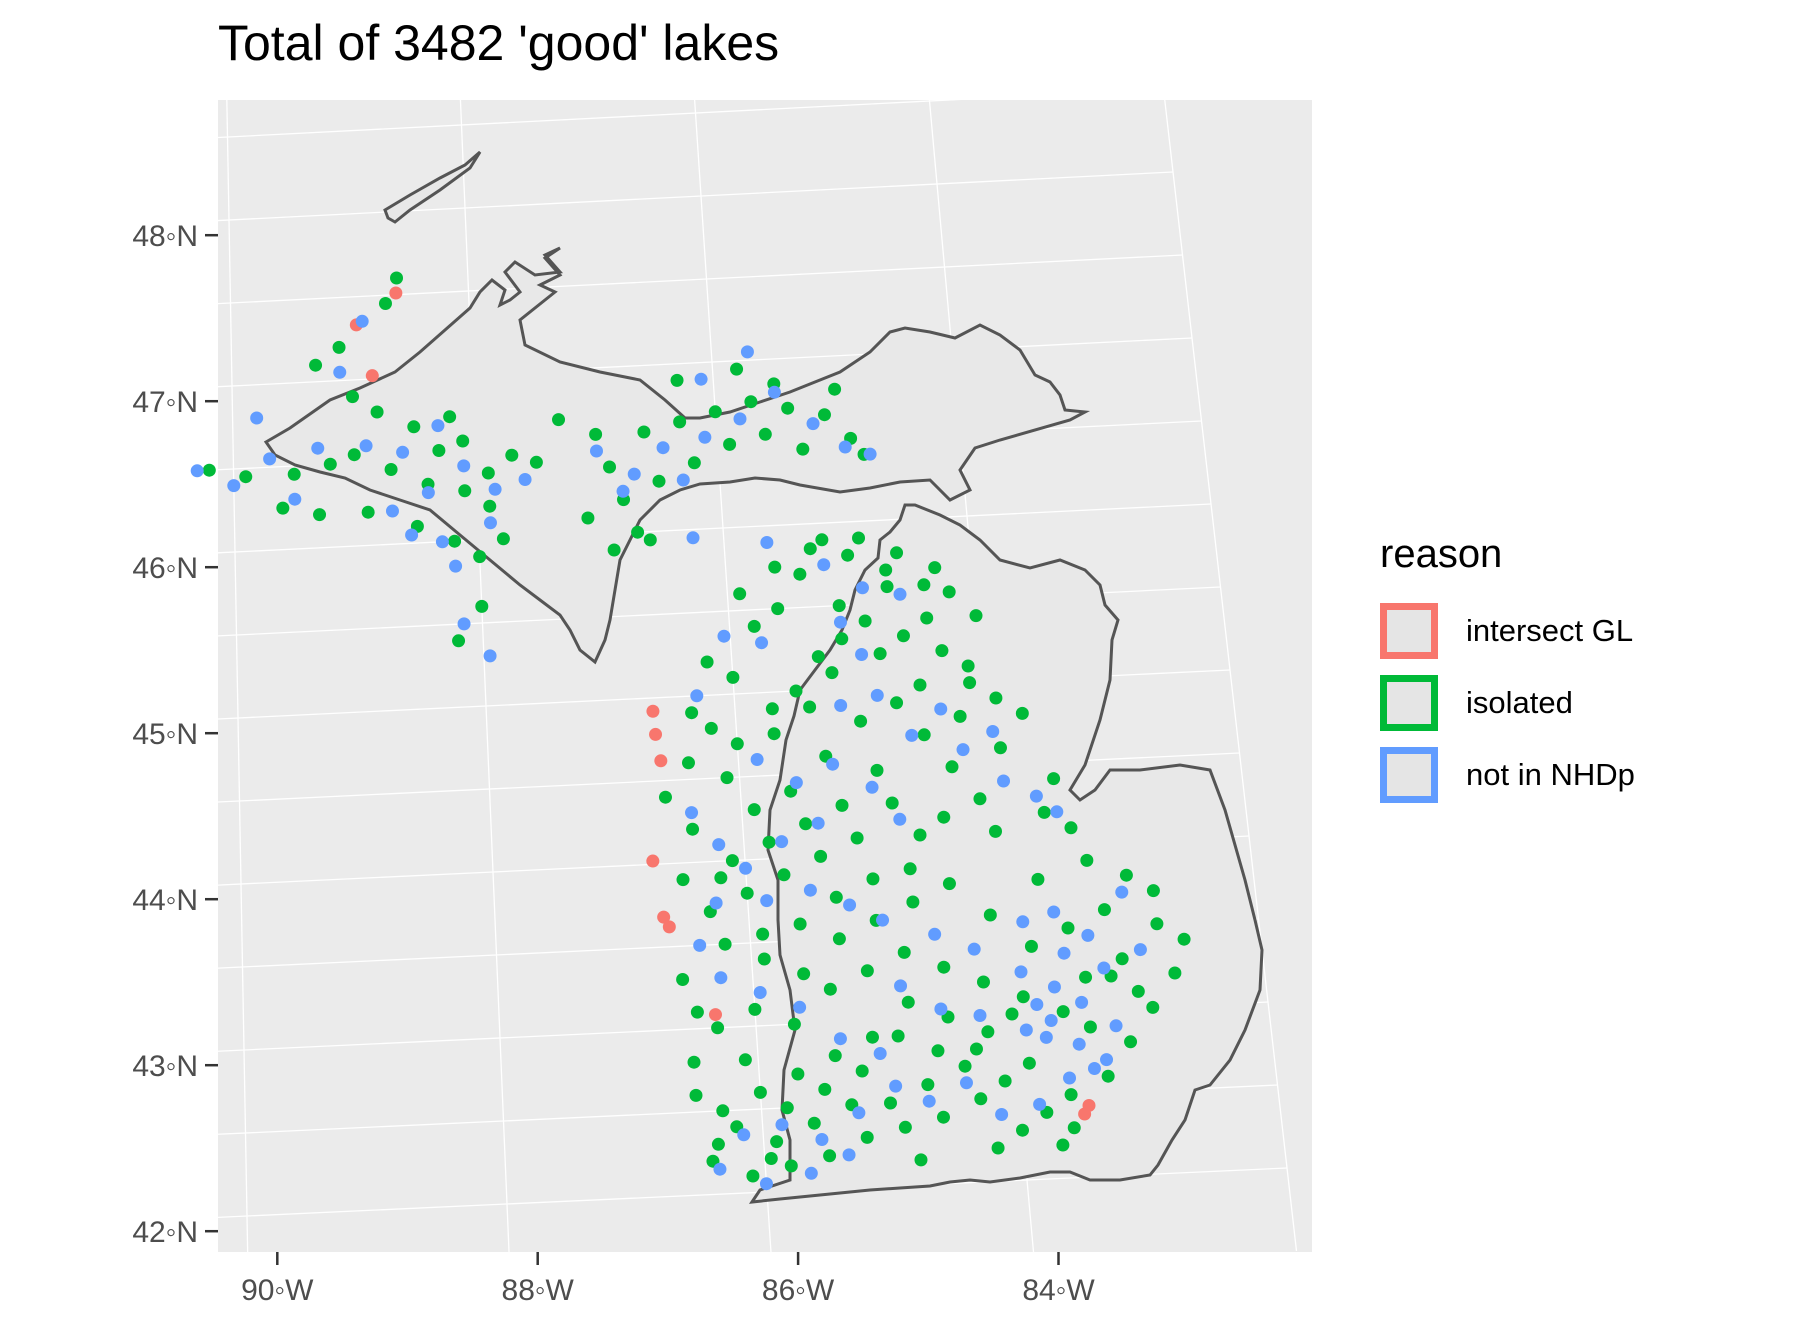  I want to click on legend-key-not-in-nhdp, so click(1409, 775).